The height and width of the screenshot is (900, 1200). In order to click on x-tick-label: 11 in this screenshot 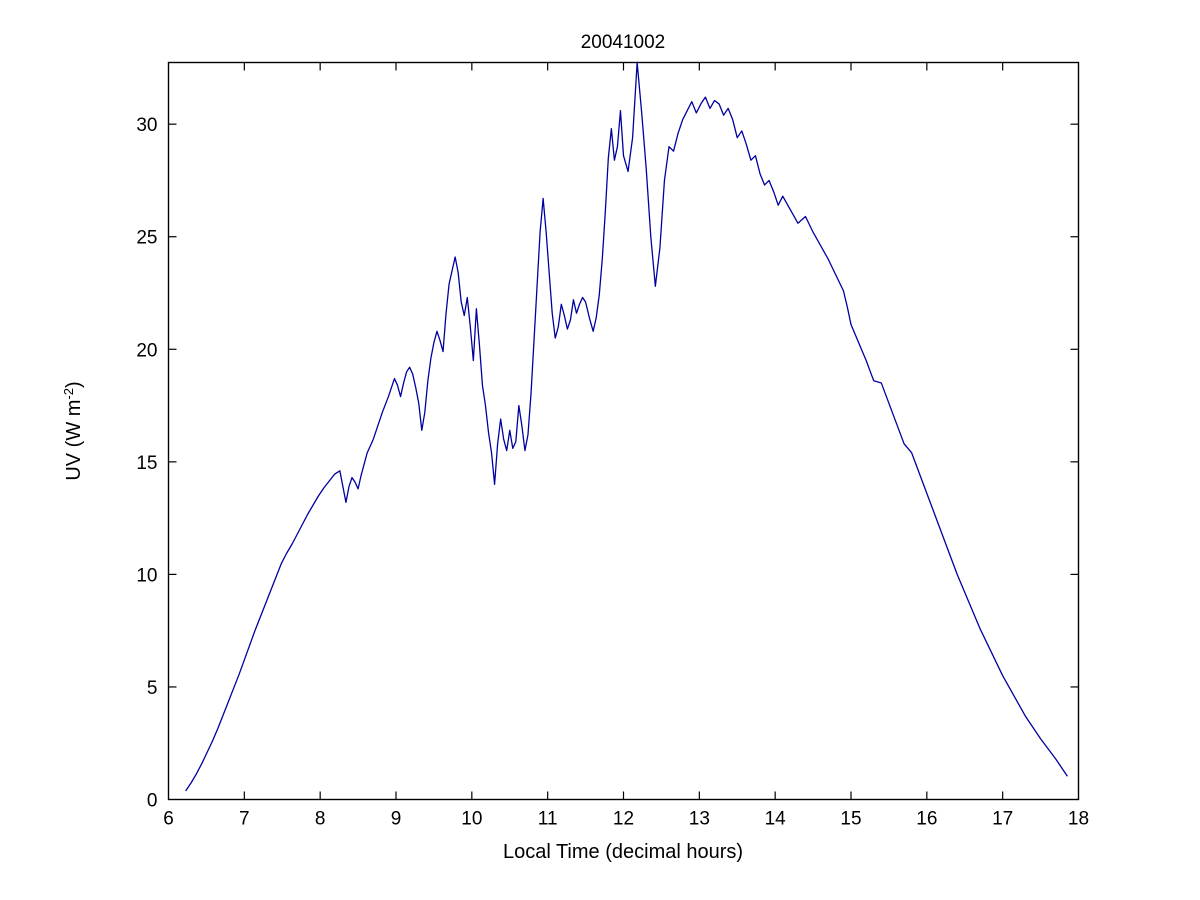, I will do `click(548, 819)`.